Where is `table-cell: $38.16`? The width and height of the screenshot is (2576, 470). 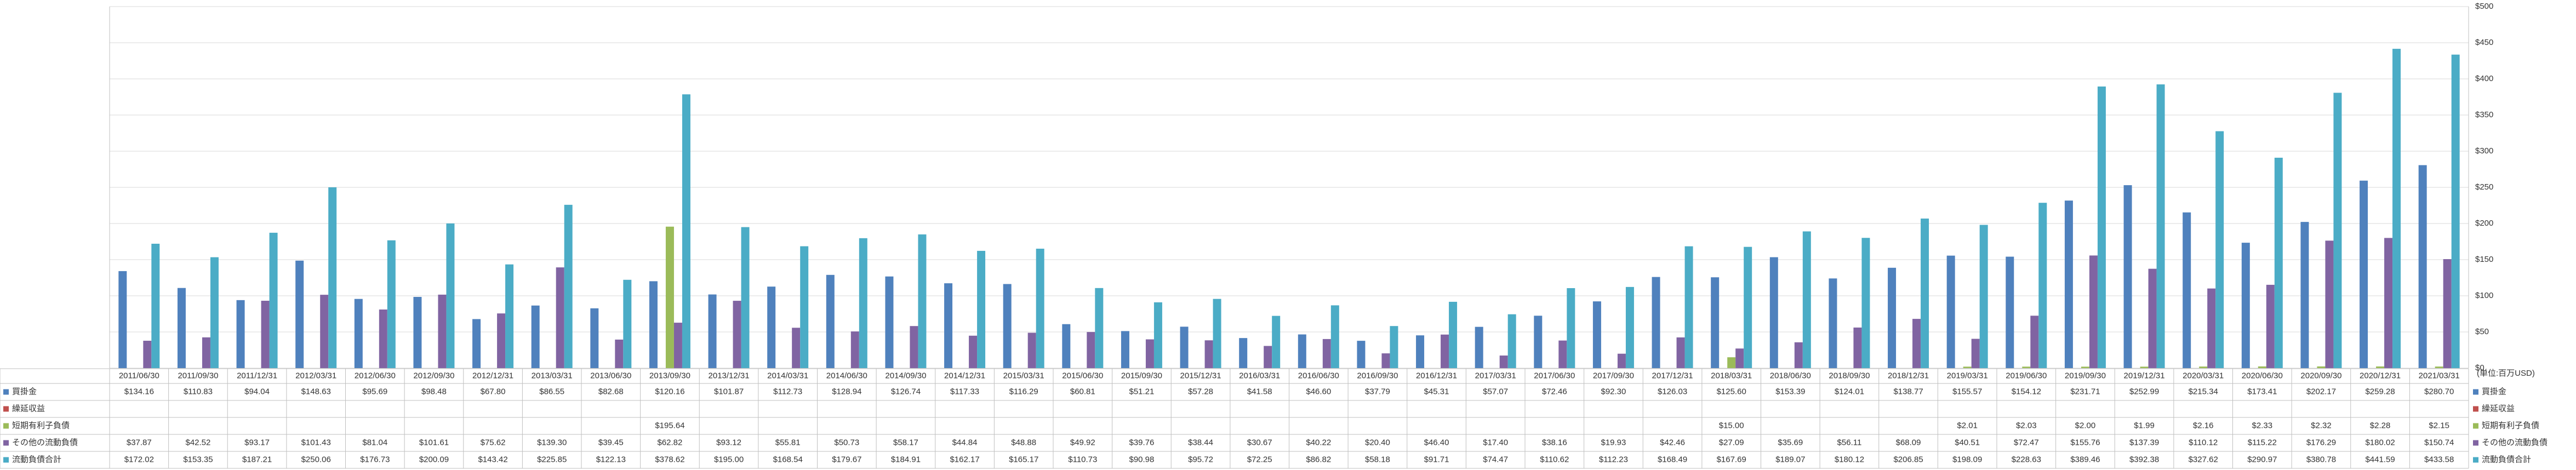
table-cell: $38.16 is located at coordinates (1555, 442).